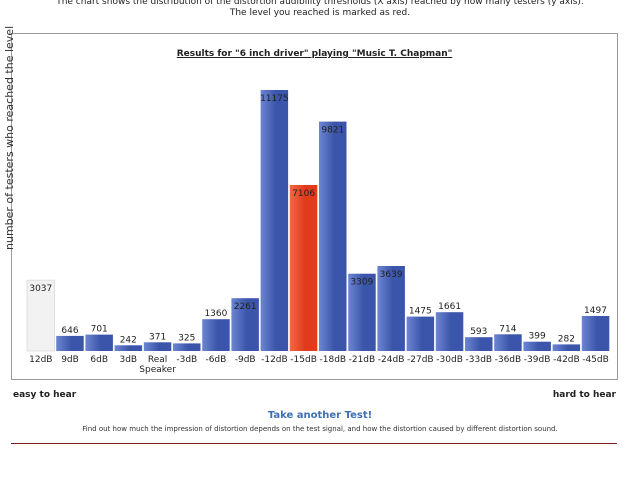 The height and width of the screenshot is (493, 640). Describe the element at coordinates (361, 283) in the screenshot. I see `bar-value-label: 3309` at that location.